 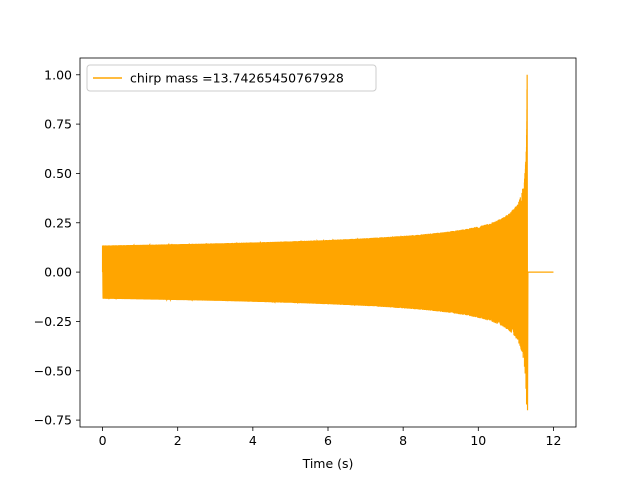 What do you see at coordinates (58, 222) in the screenshot?
I see `y-tick-label: 0.25` at bounding box center [58, 222].